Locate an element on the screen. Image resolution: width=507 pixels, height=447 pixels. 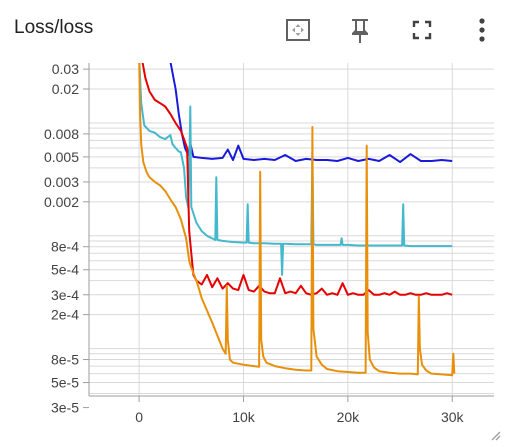
more-vert-icon is located at coordinates (482, 30).